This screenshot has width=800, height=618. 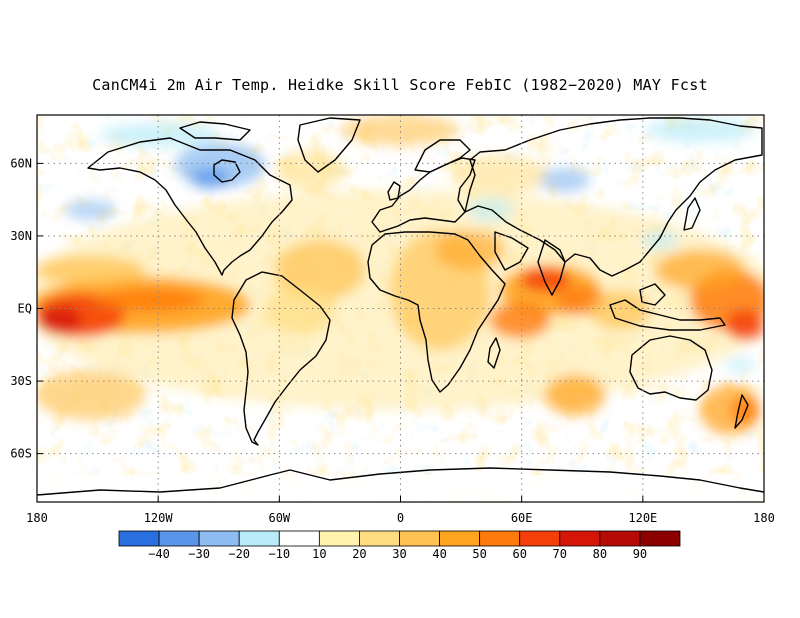 I want to click on coast-scandinavia, so click(x=442, y=156).